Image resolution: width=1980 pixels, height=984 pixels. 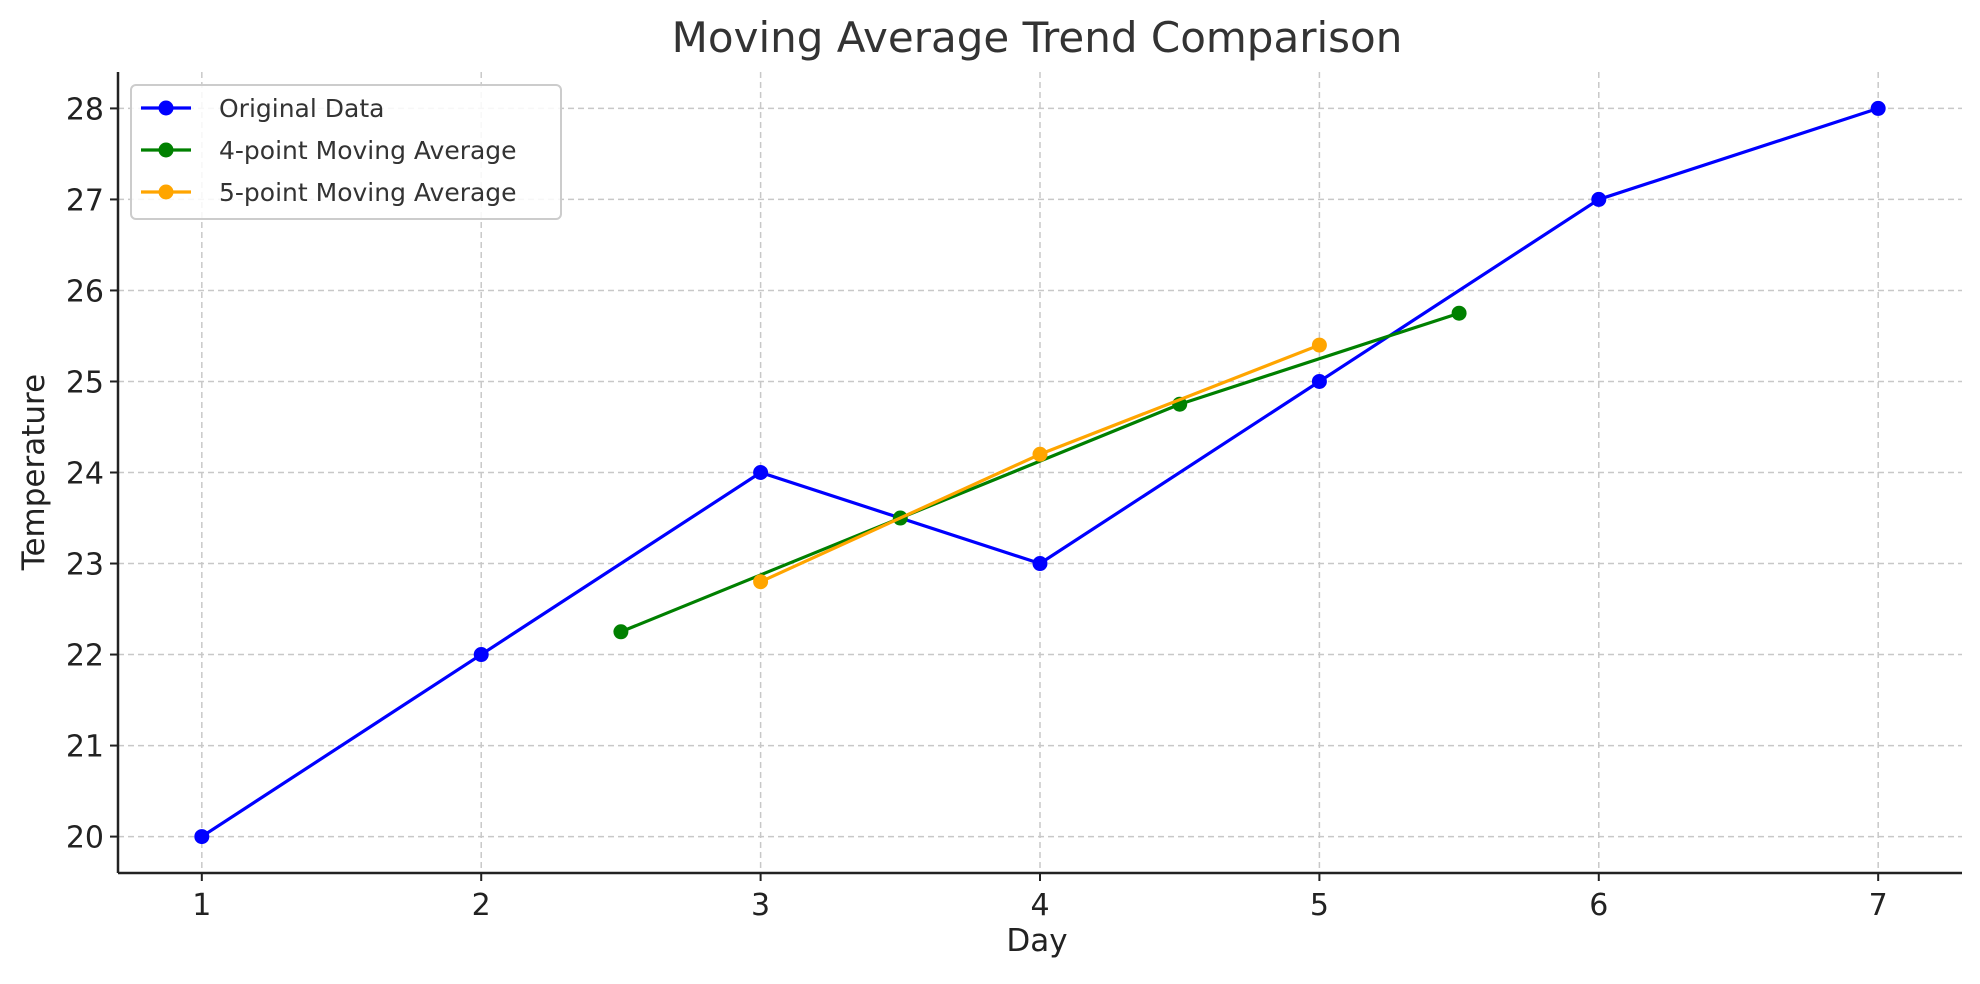 I want to click on legend-box, so click(x=346, y=152).